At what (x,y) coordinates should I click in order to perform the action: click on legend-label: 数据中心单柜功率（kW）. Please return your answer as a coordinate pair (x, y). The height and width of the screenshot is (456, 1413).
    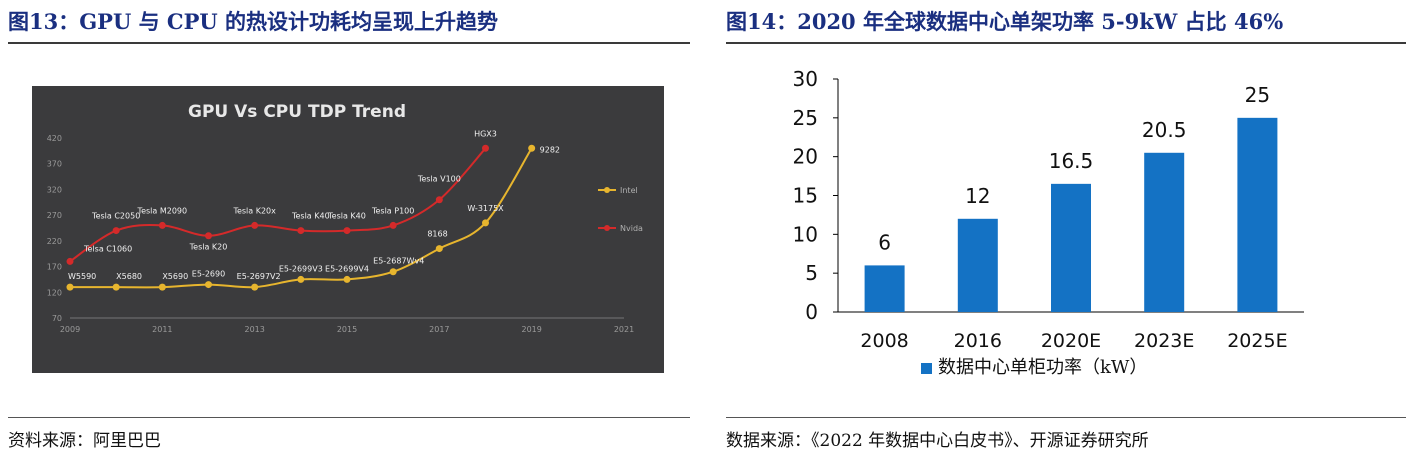
    Looking at the image, I should click on (1043, 367).